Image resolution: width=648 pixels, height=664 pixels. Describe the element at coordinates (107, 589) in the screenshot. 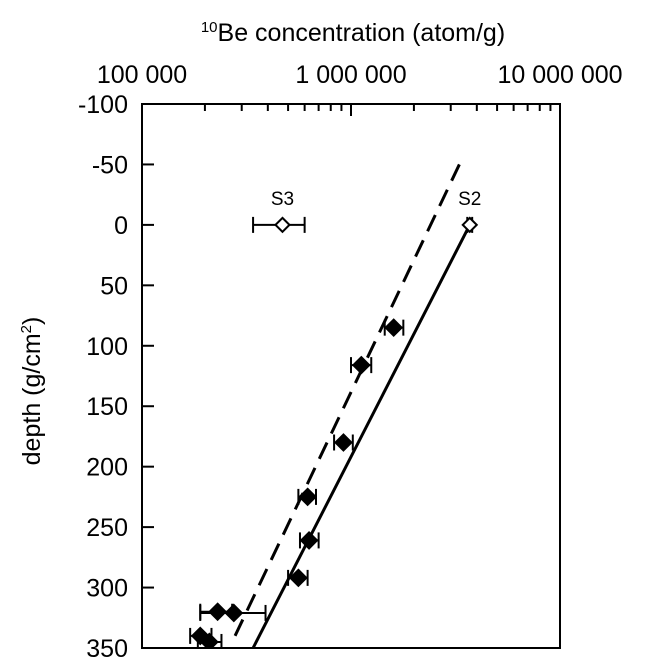

I see `y-tick-label: 300` at that location.